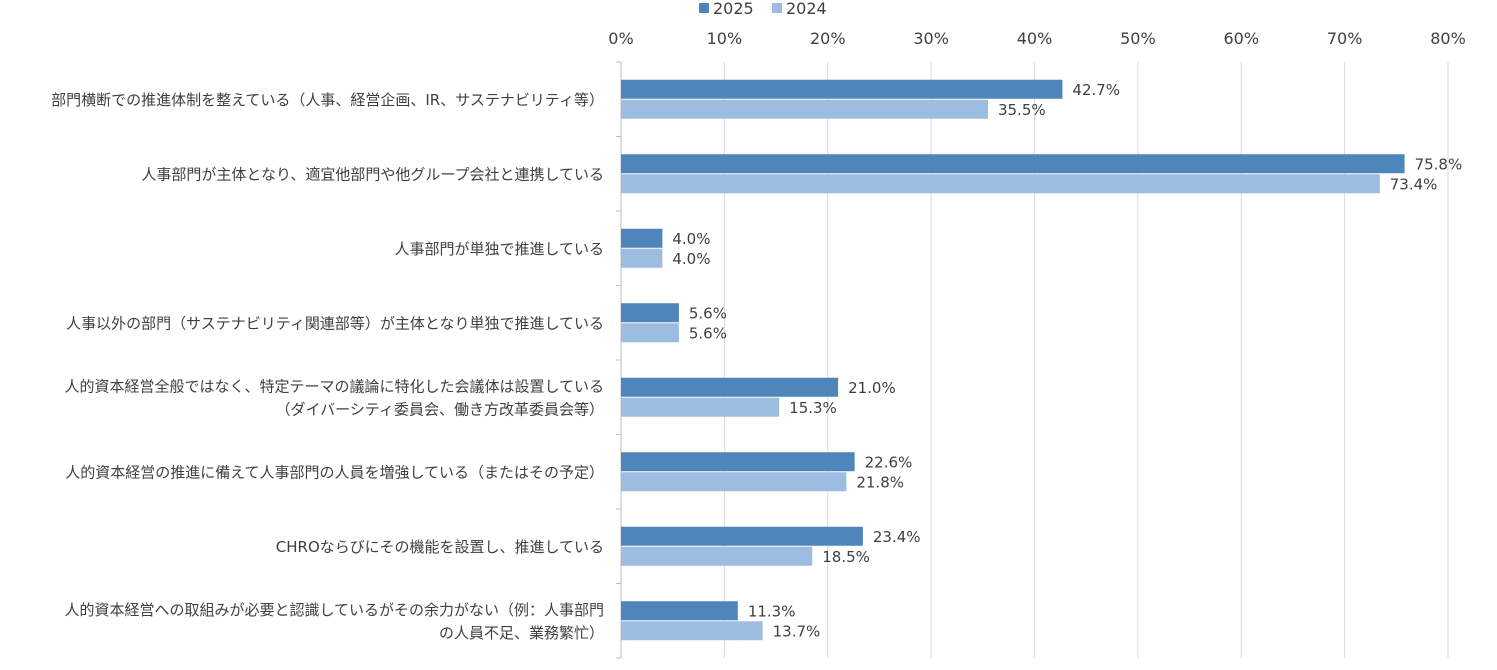 The width and height of the screenshot is (1497, 670). What do you see at coordinates (440, 547) in the screenshot?
I see `category-label: CHROならびにその機能を設置し、推進している` at bounding box center [440, 547].